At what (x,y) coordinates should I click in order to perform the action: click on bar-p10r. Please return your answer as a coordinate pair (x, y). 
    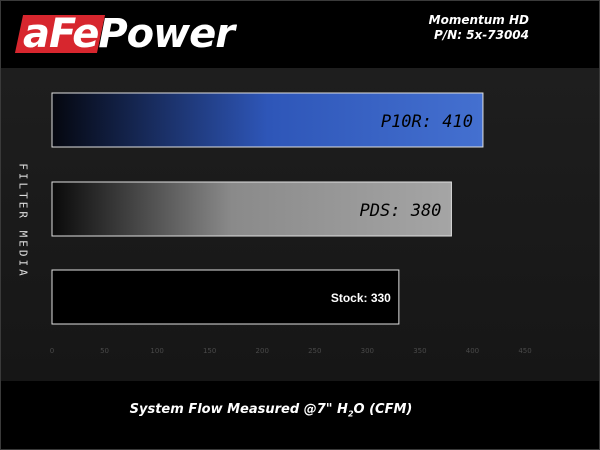
    Looking at the image, I should click on (267, 120).